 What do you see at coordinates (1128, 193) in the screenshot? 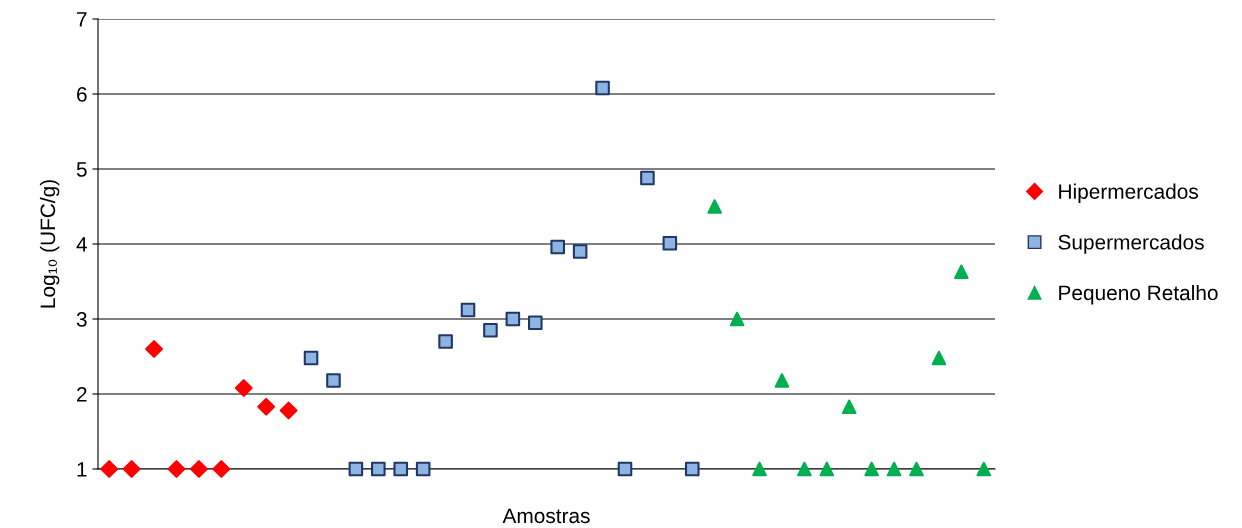
I see `legend-label: Hipermercados` at bounding box center [1128, 193].